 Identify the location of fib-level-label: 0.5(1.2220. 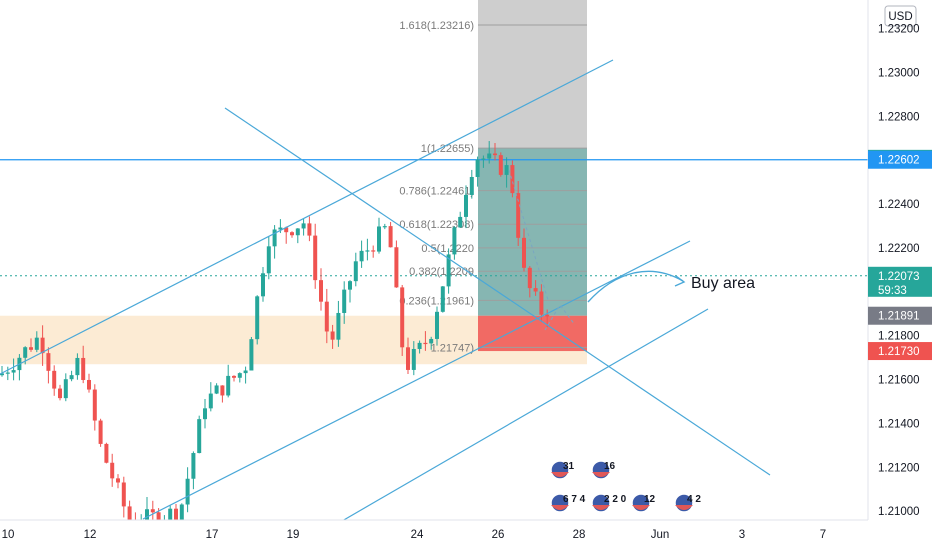
(447, 249).